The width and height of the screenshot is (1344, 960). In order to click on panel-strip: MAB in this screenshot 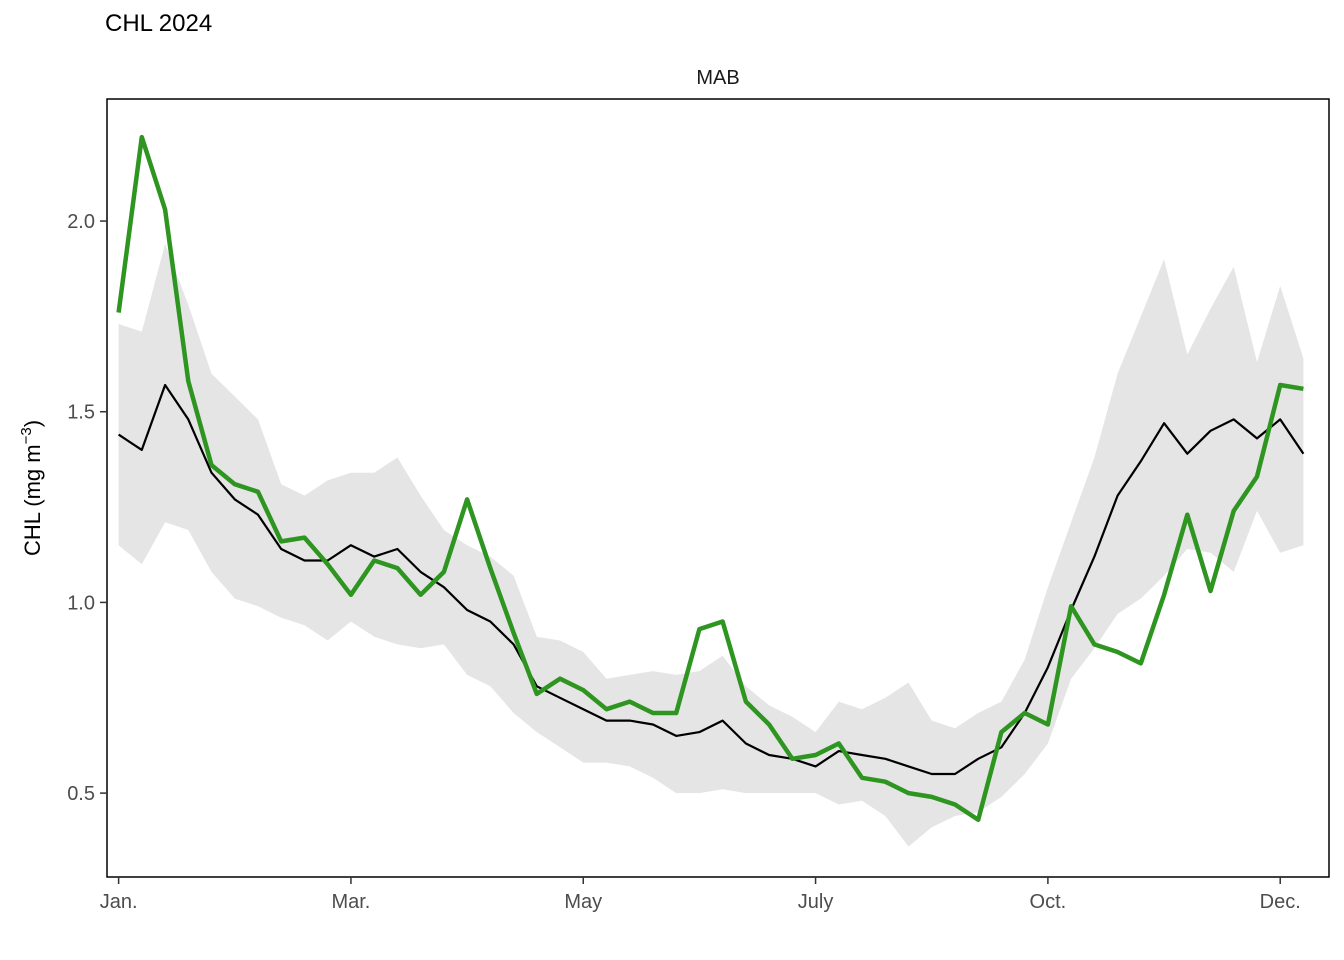, I will do `click(717, 78)`.